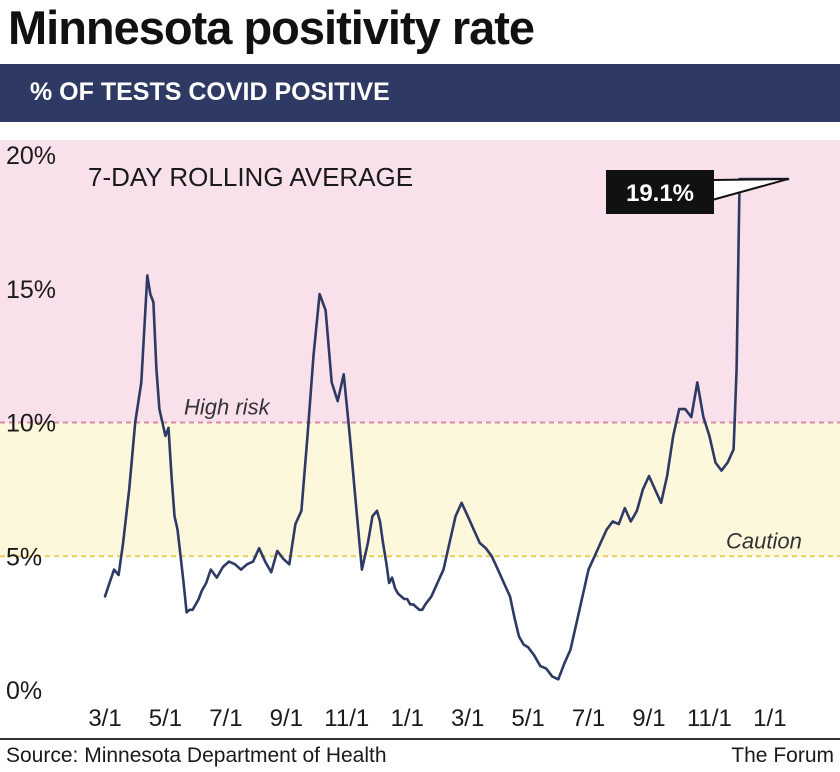  I want to click on subtitle-banner: % OF TESTS COVID POSITIVE, so click(420, 93).